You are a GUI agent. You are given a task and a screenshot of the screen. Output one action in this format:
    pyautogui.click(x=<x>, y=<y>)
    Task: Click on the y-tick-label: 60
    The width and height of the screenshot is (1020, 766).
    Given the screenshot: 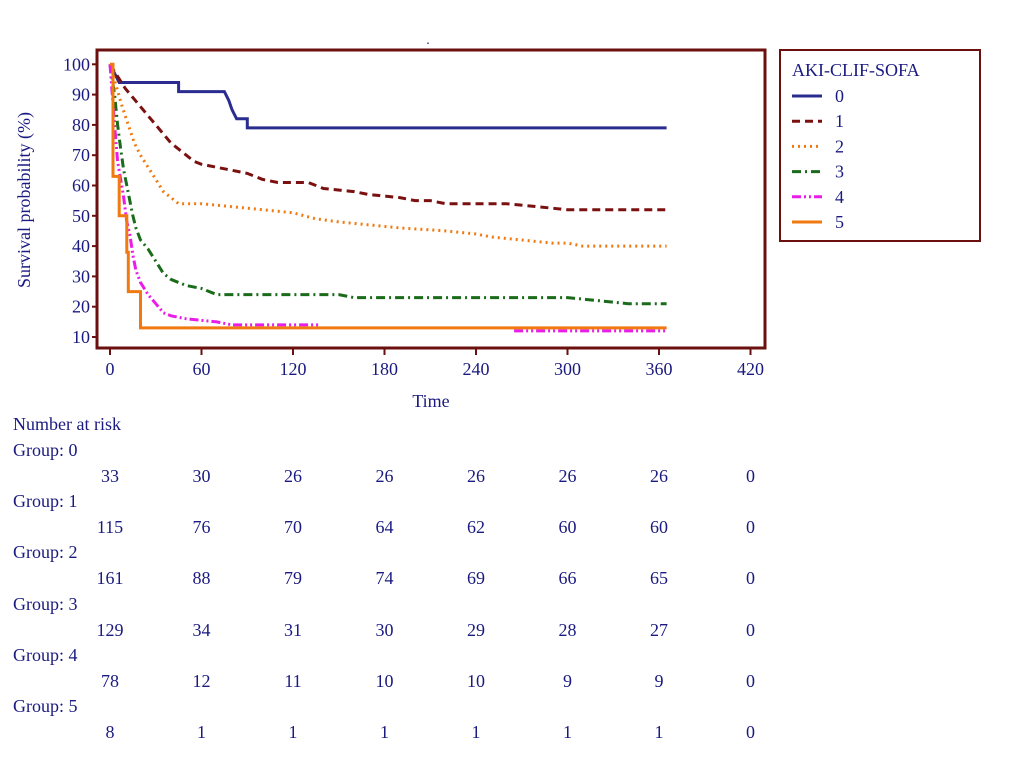 What is the action you would take?
    pyautogui.click(x=81, y=186)
    